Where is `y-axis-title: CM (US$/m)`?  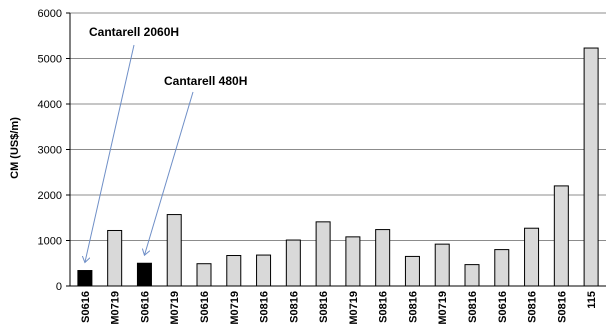 y-axis-title: CM (US$/m) is located at coordinates (15, 148).